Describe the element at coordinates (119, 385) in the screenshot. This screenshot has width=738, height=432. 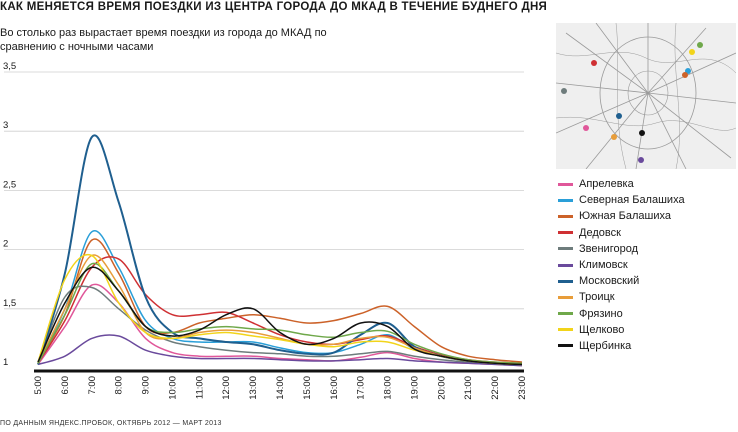
I see `x-tick-label: 8:00` at that location.